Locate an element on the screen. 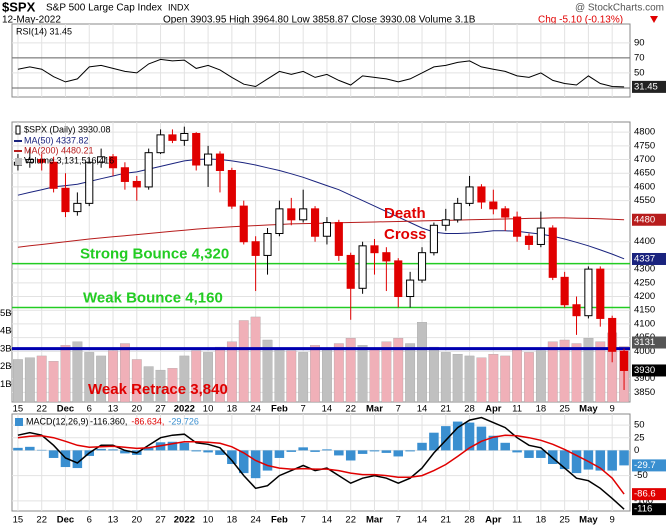  callout-label: 4480 is located at coordinates (644, 219).